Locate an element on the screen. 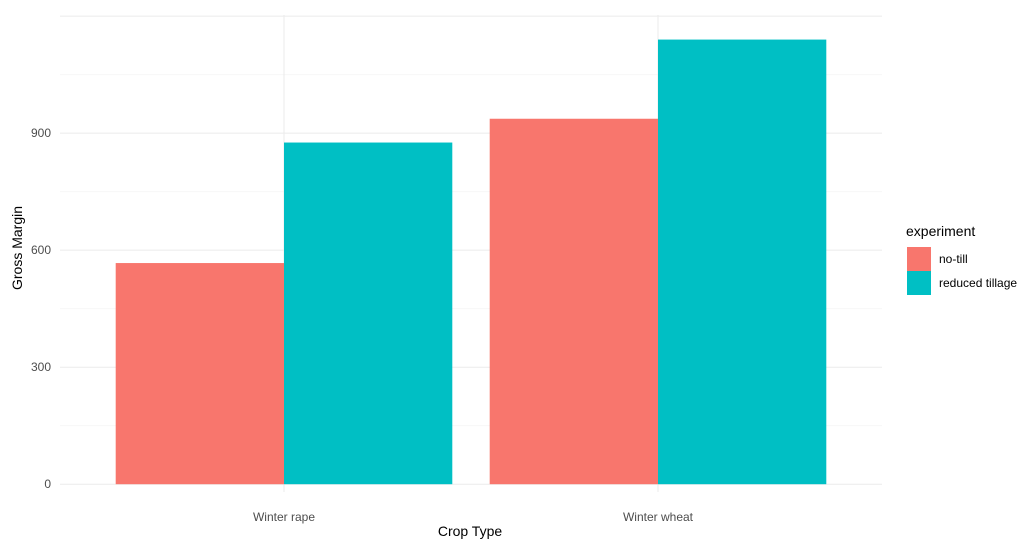  legend-title: experiment is located at coordinates (940, 231).